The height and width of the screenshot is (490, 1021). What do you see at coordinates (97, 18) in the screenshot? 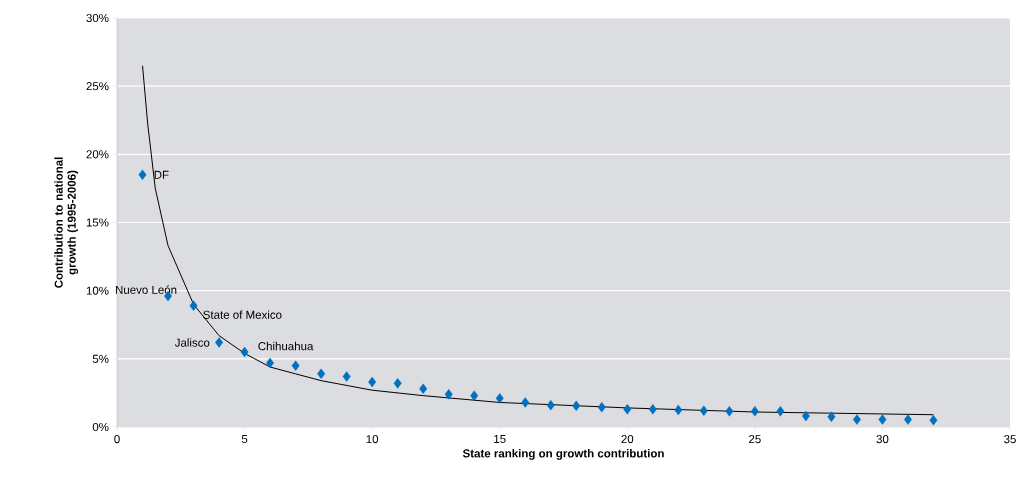
I see `y-tick-label: 30%` at bounding box center [97, 18].